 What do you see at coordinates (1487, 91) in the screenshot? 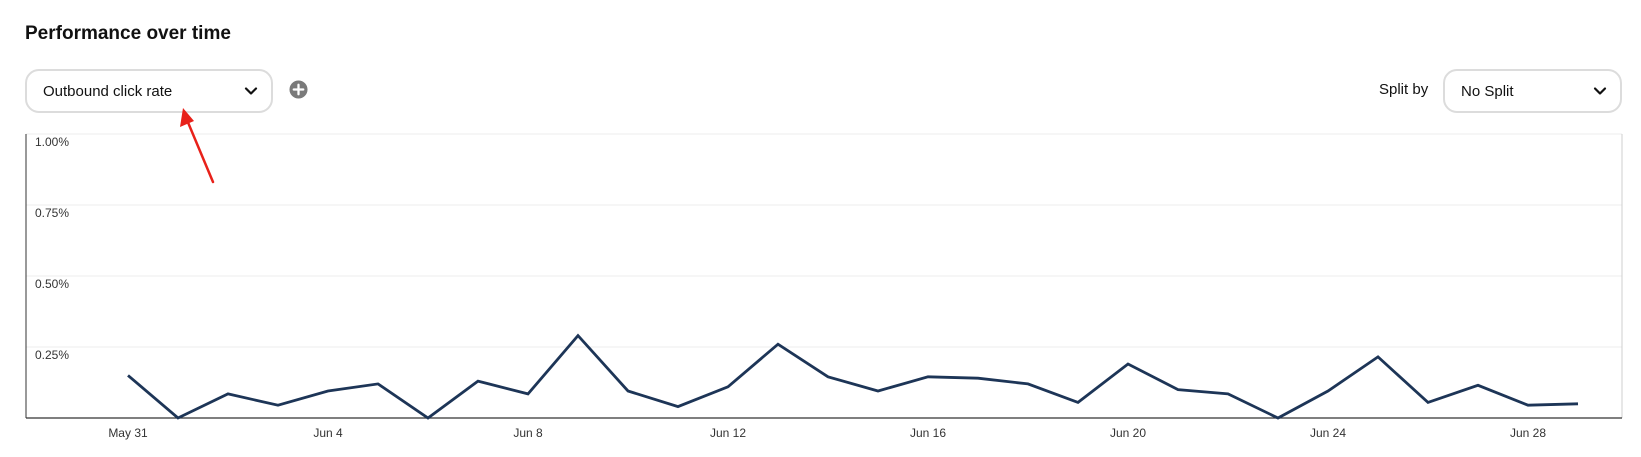
I see `split-select-value: No Split` at bounding box center [1487, 91].